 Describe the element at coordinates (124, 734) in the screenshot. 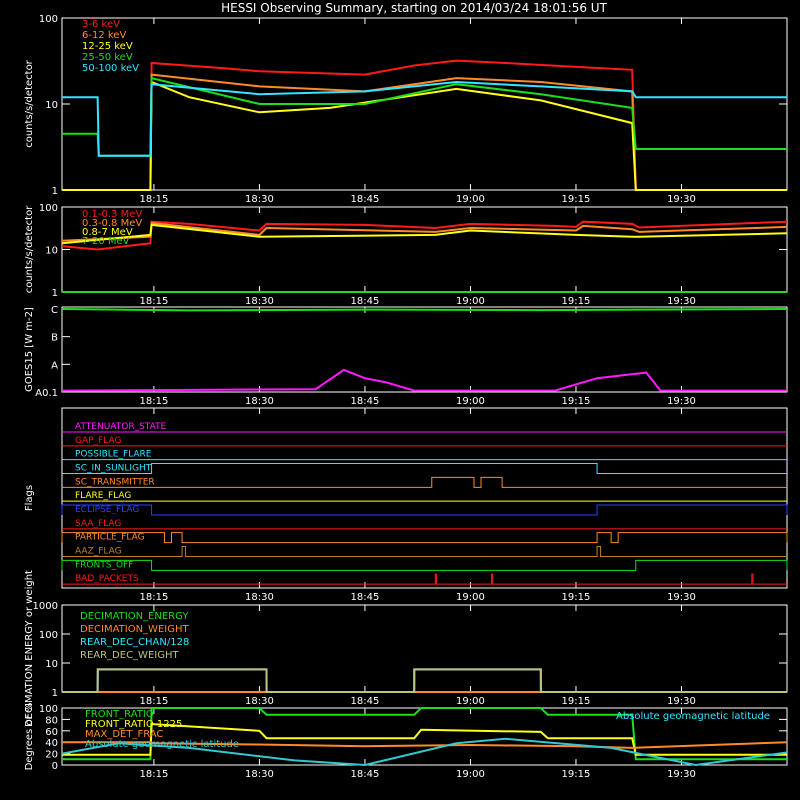

I see `legend-entry: MAX_DET_FRAC` at that location.